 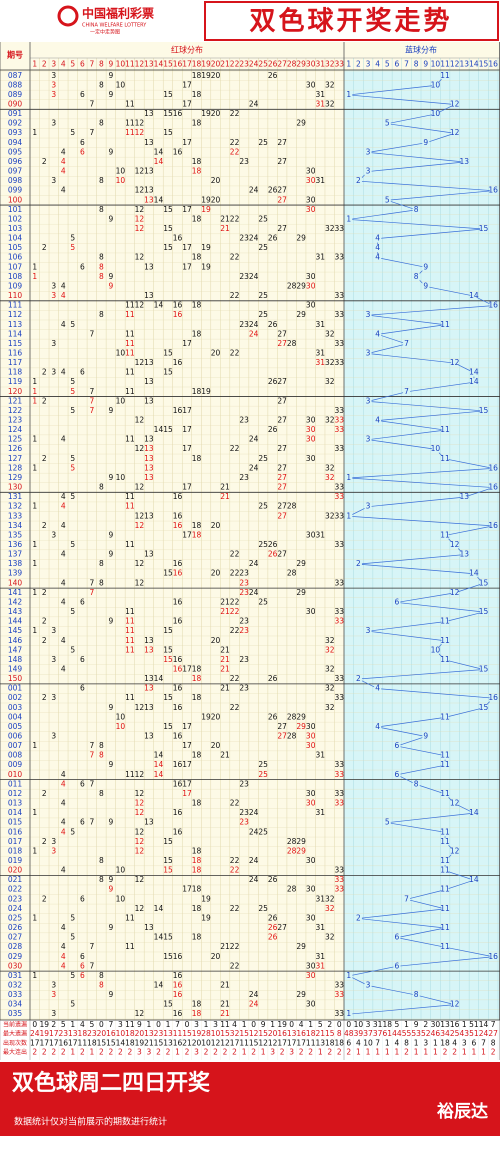 What do you see at coordinates (416, 276) in the screenshot?
I see `blue-ball: 8` at bounding box center [416, 276].